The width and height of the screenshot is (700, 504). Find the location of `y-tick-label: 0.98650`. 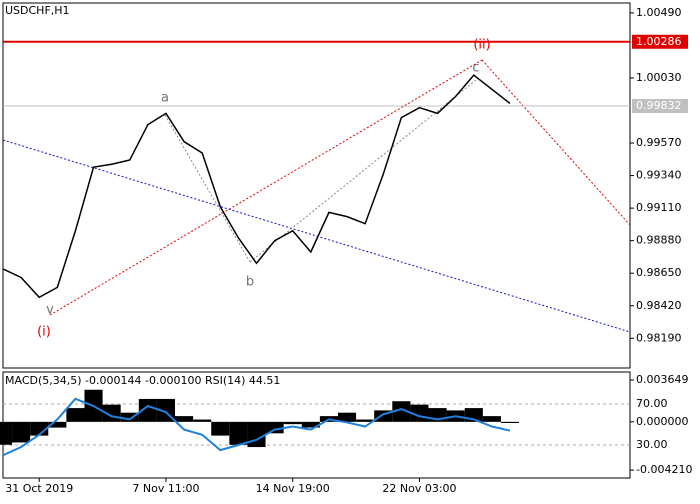

y-tick-label: 0.98650 is located at coordinates (659, 272).